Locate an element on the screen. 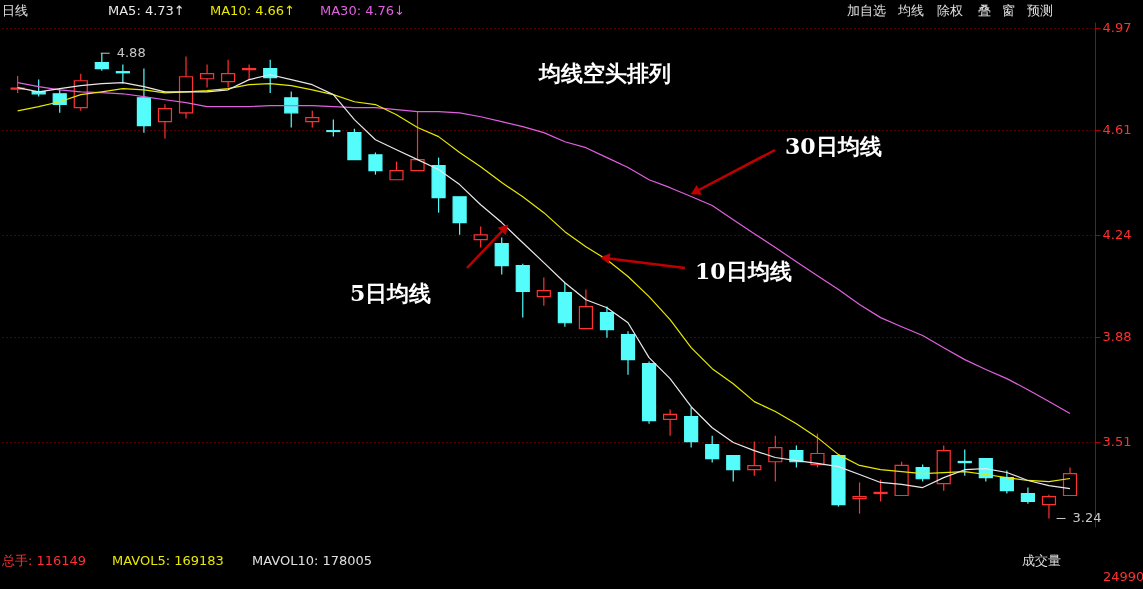 This screenshot has width=1143, height=589. annotation: 4.88 is located at coordinates (131, 53).